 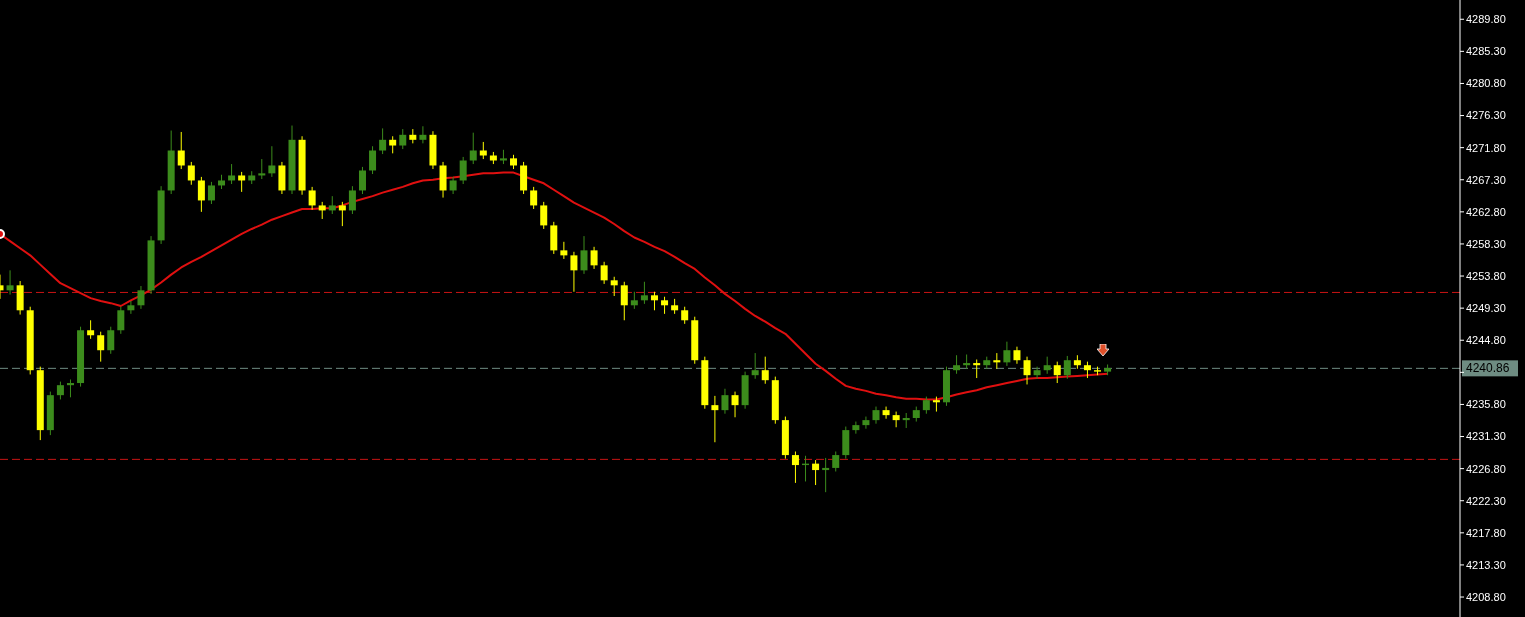 I want to click on y-tick-label: 4271.80, so click(x=1486, y=147).